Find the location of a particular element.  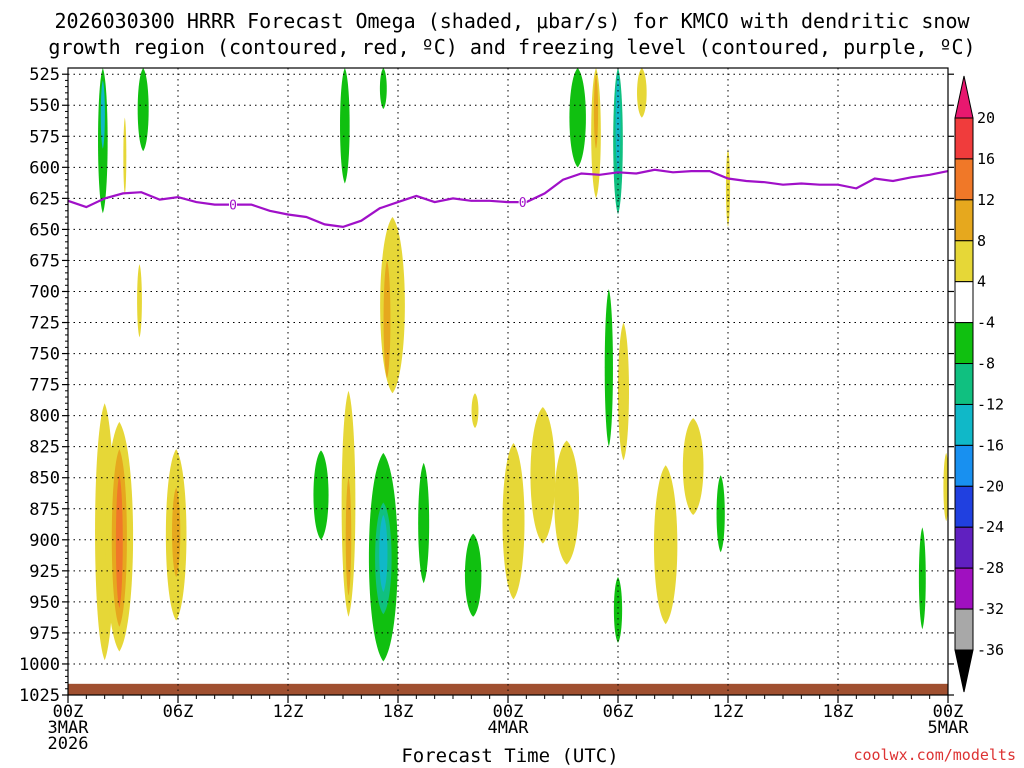

colorbar-label: 16 is located at coordinates (986, 159).